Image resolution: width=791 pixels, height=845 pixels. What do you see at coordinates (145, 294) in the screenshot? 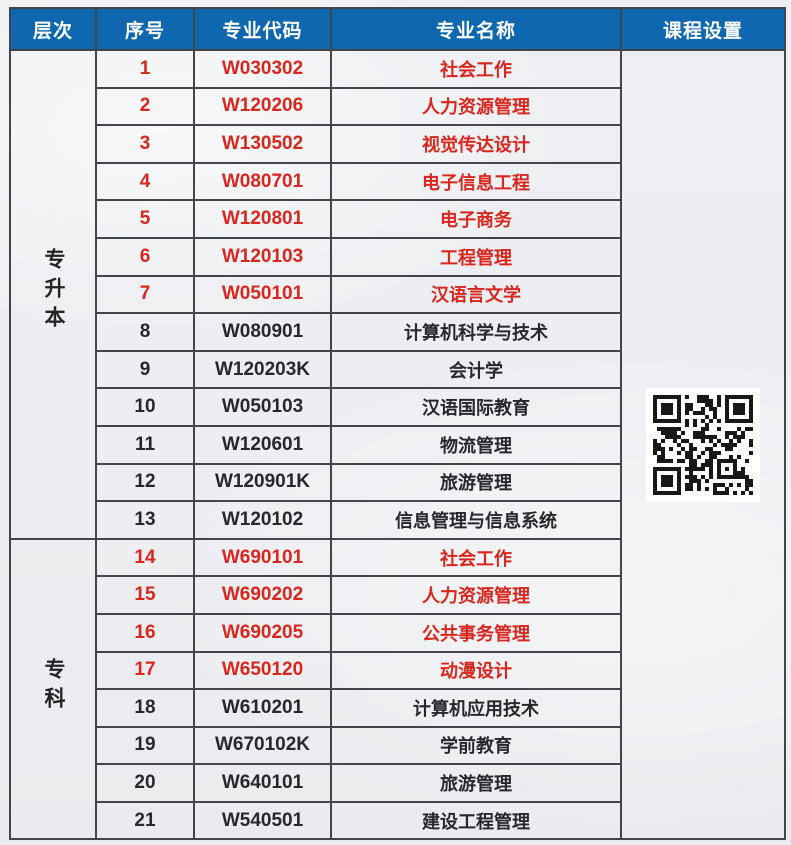
I see `major-number: 7` at bounding box center [145, 294].